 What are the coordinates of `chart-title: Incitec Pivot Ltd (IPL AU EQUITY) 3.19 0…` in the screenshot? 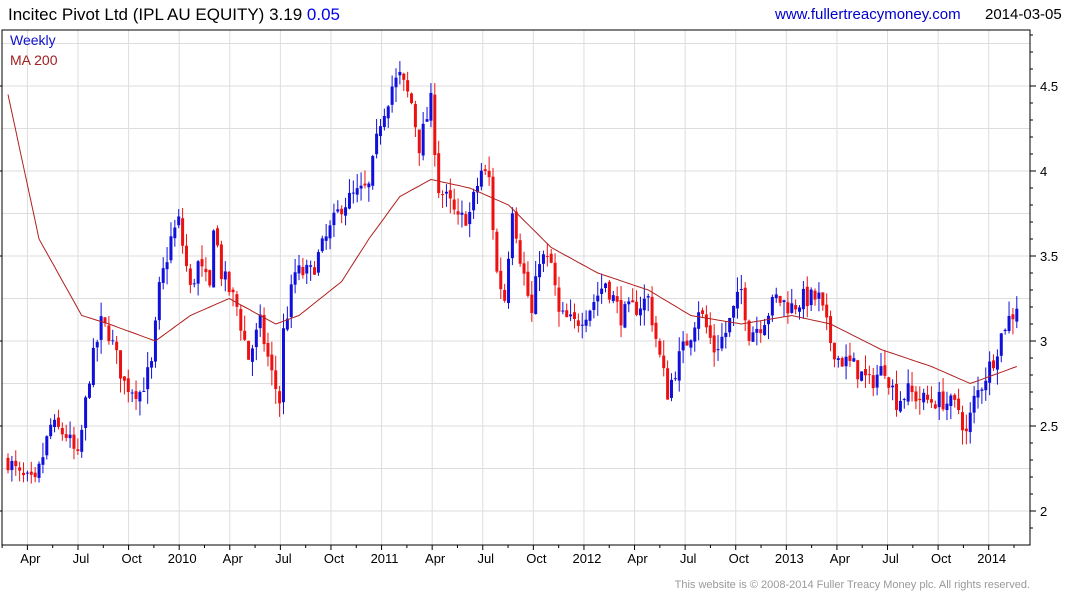 It's located at (174, 15).